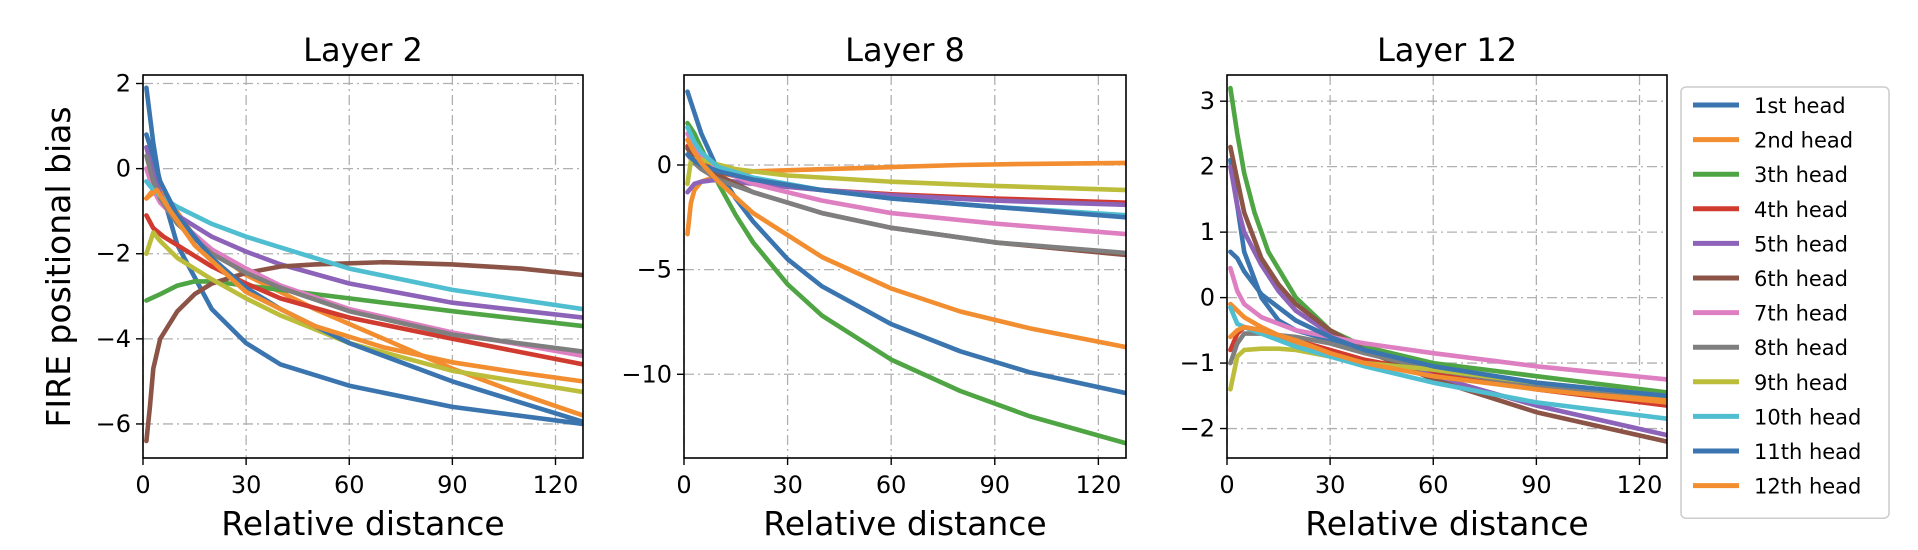 The height and width of the screenshot is (550, 1918). Describe the element at coordinates (1801, 348) in the screenshot. I see `legend-entry-label: 8th head` at that location.